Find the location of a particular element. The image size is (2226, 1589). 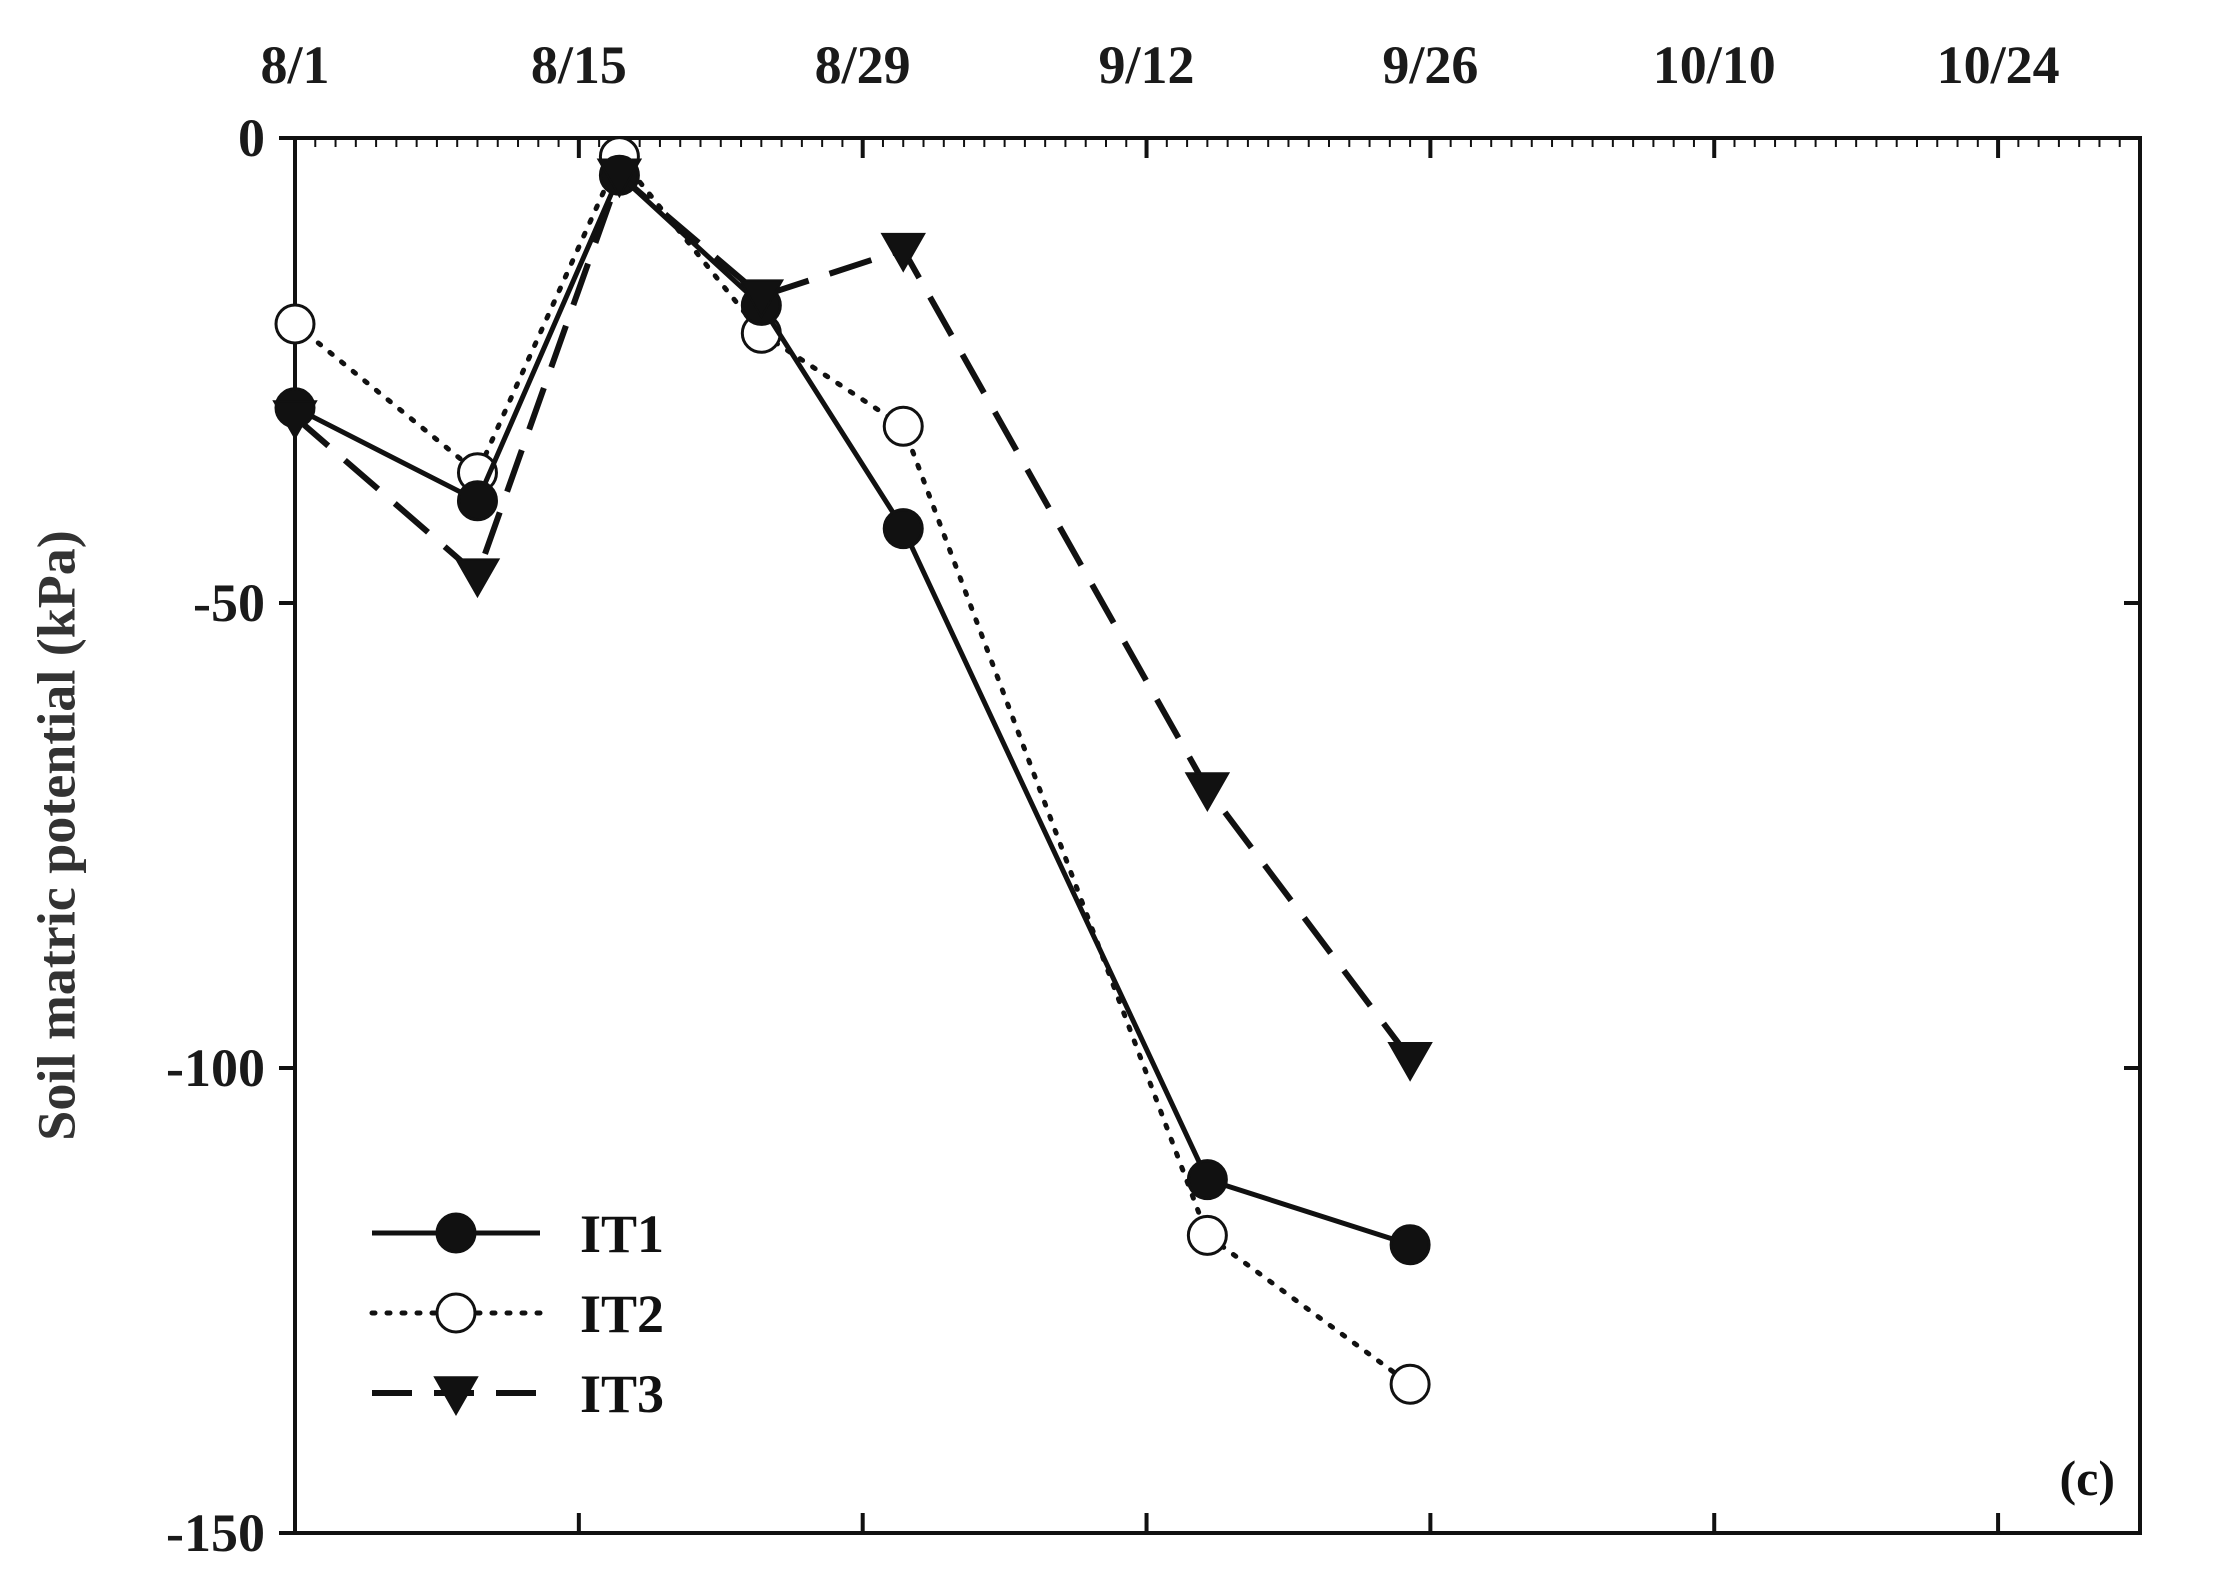

y-tick-label: 0 is located at coordinates (251, 138).